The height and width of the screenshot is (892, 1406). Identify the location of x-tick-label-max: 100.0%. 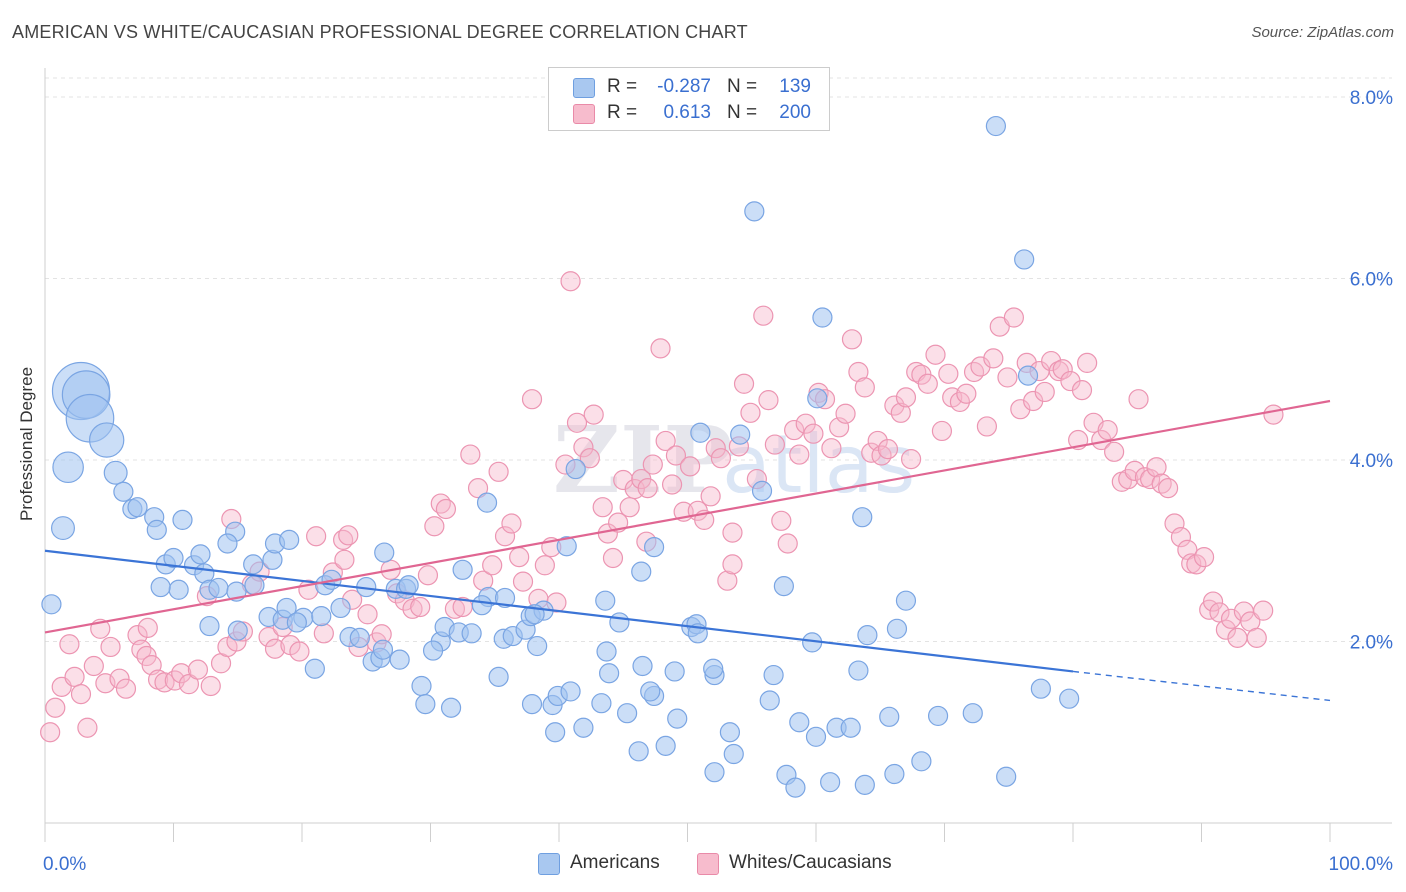
(1361, 864).